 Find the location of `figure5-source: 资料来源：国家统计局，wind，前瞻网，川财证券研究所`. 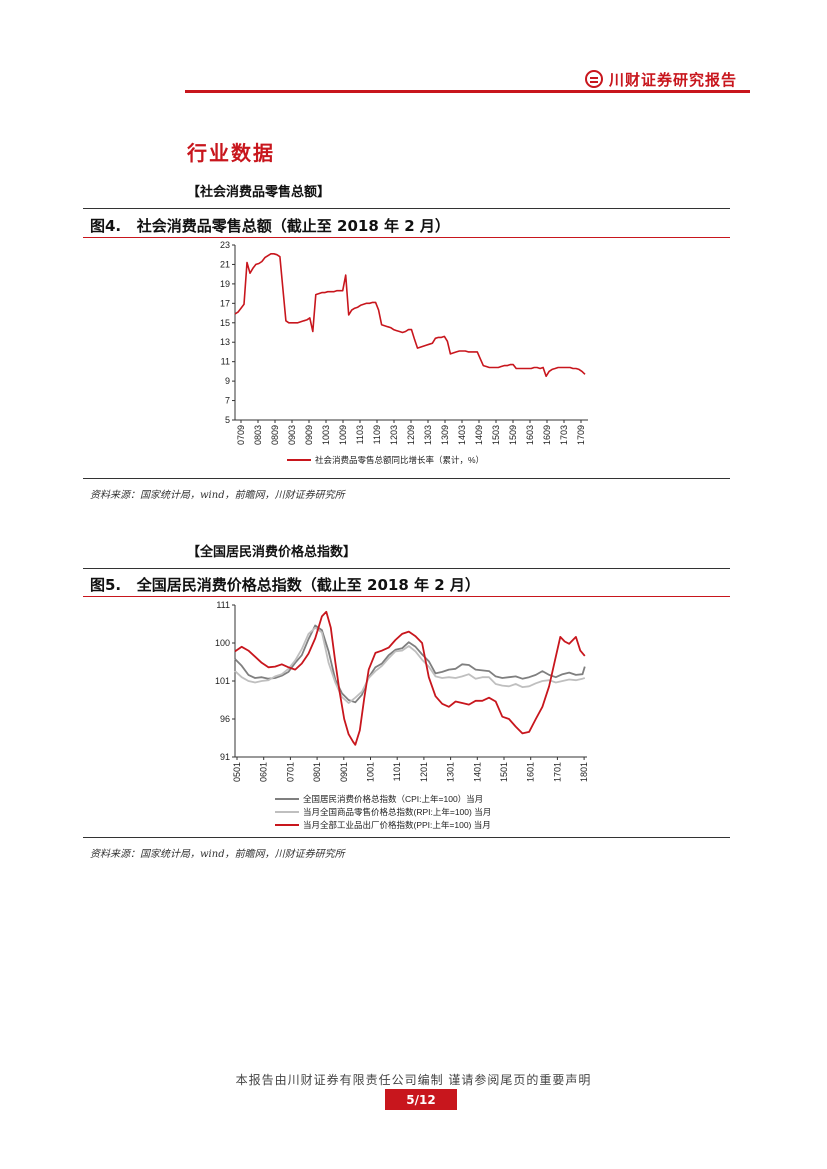

figure5-source: 资料来源：国家统计局，wind，前瞻网，川财证券研究所 is located at coordinates (217, 854).